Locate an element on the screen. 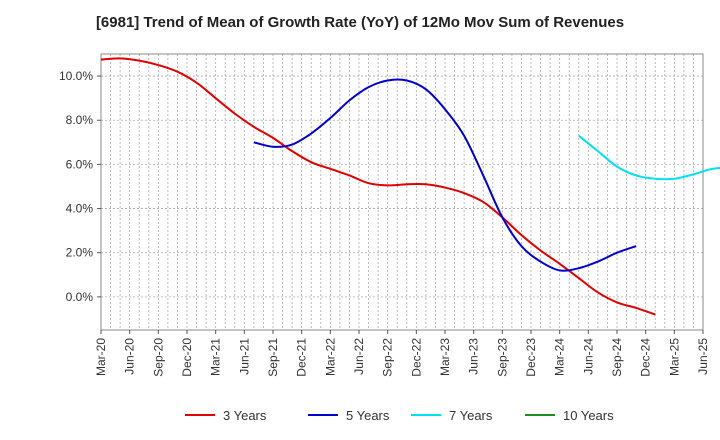 Image resolution: width=720 pixels, height=440 pixels. x-tick-label: Mar-25 is located at coordinates (674, 357).